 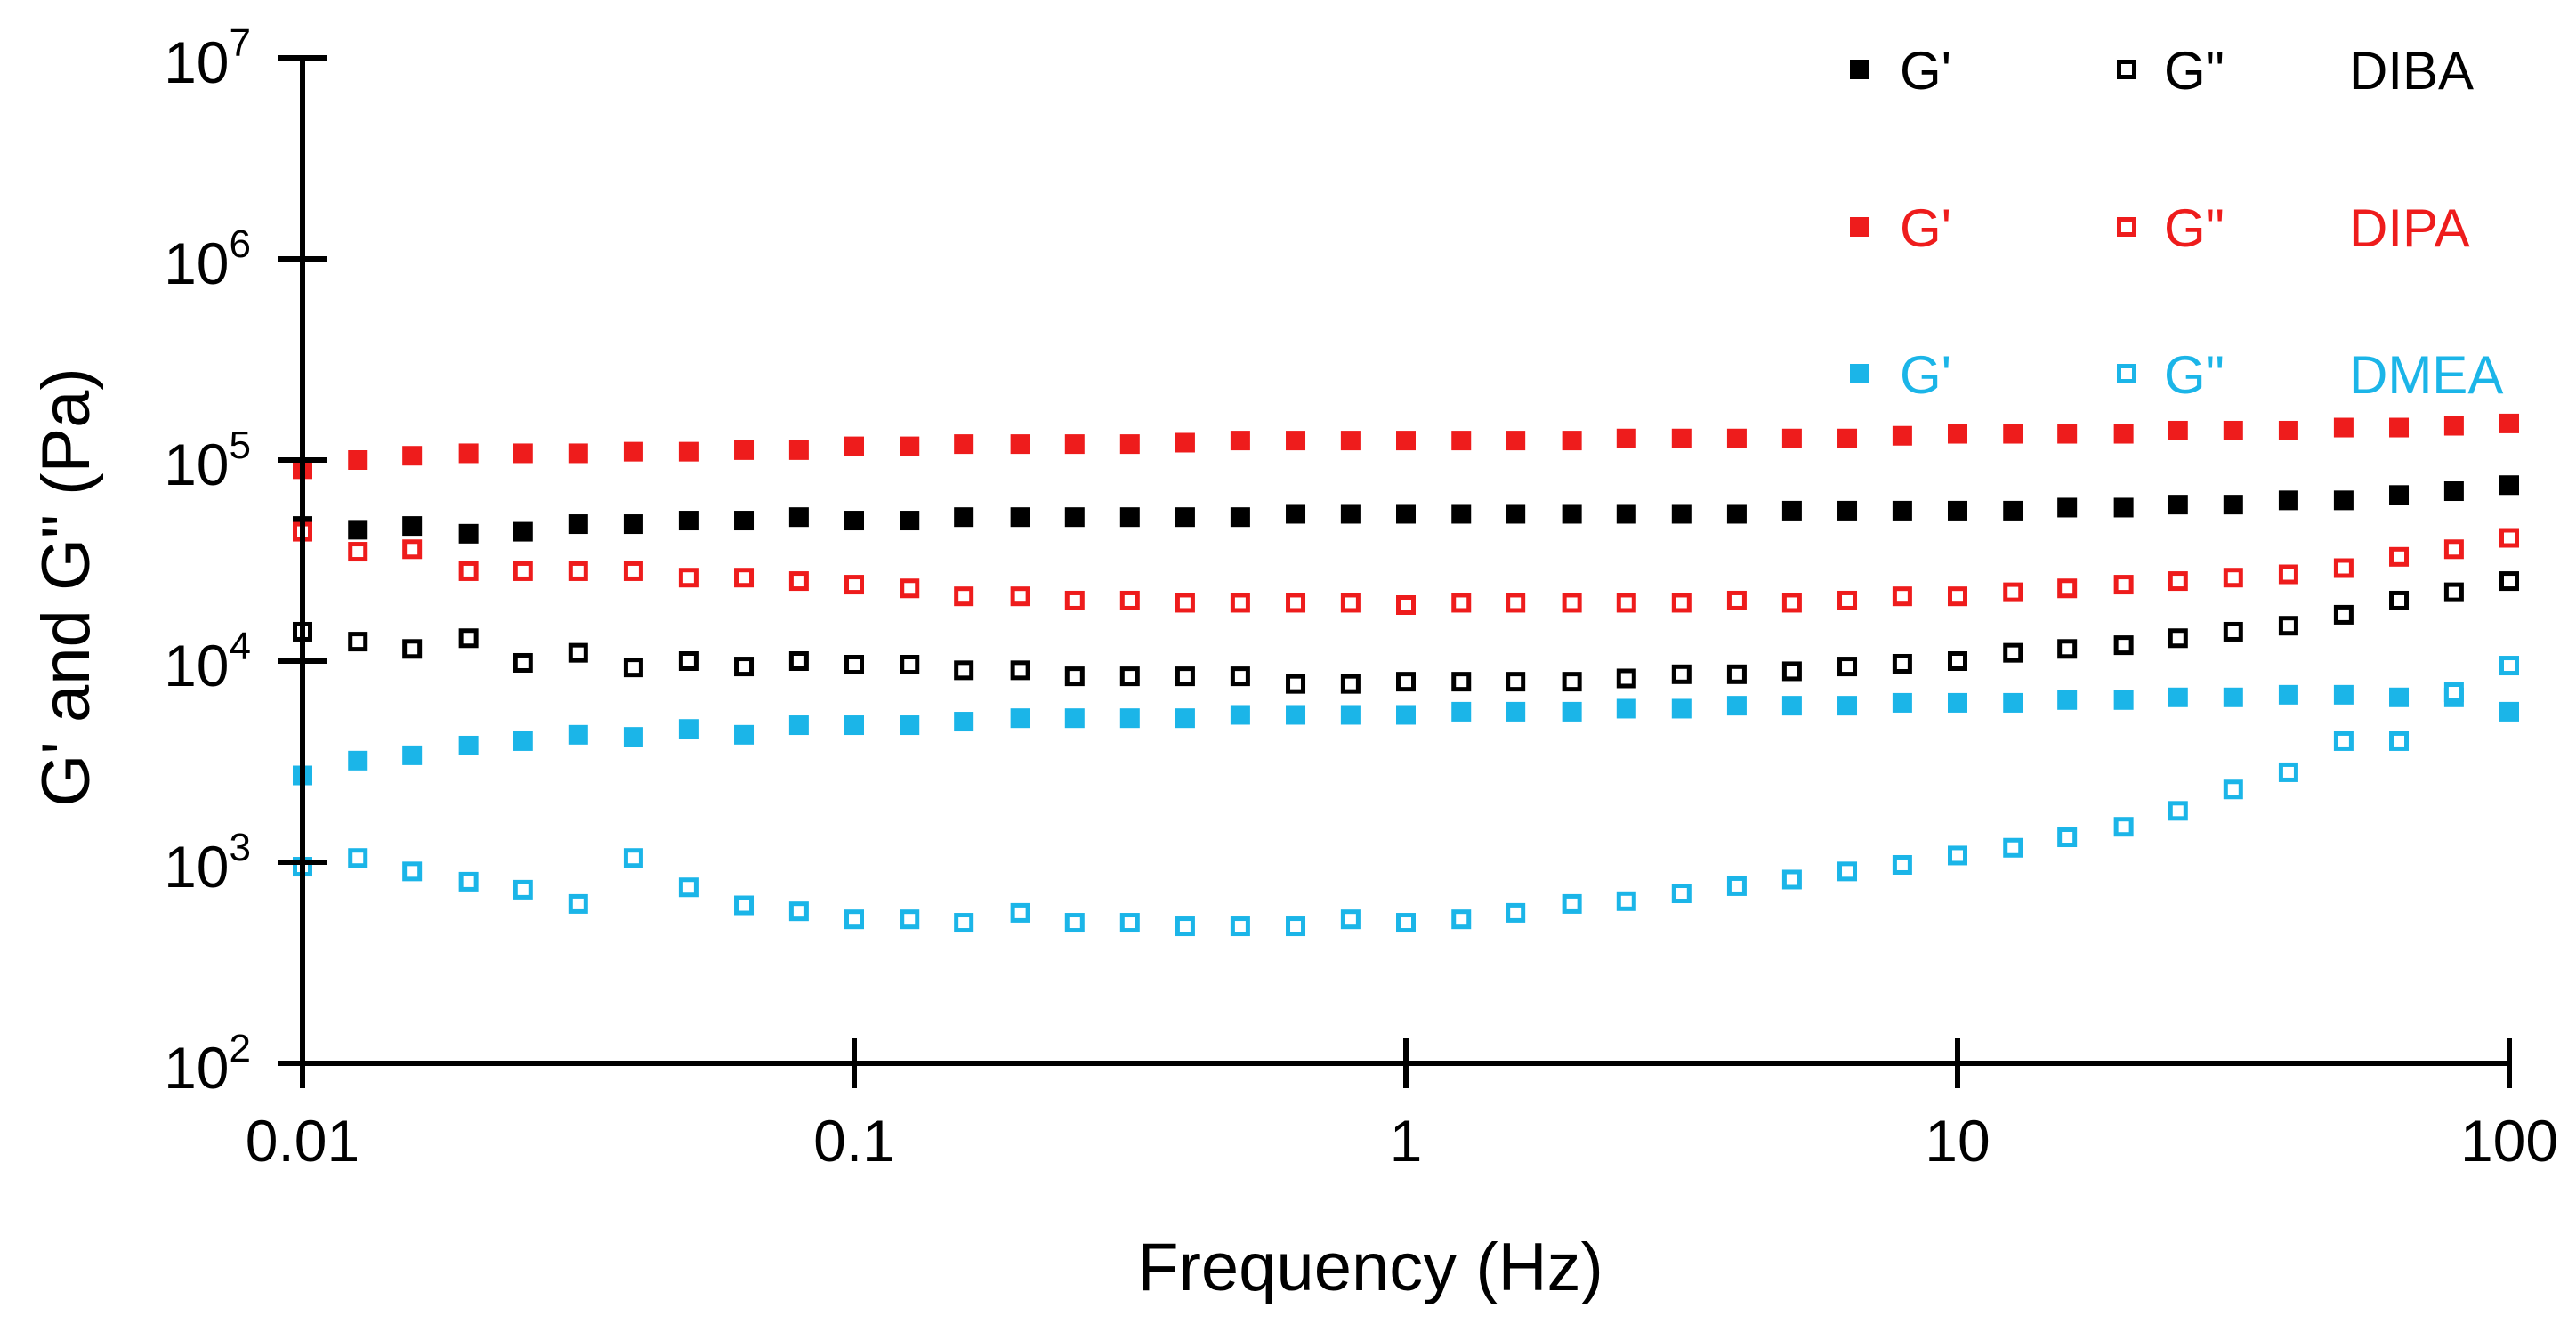 I want to click on legend: G' G" DIBA G' G" DIPA G' G" DMEA, so click(x=2176, y=223).